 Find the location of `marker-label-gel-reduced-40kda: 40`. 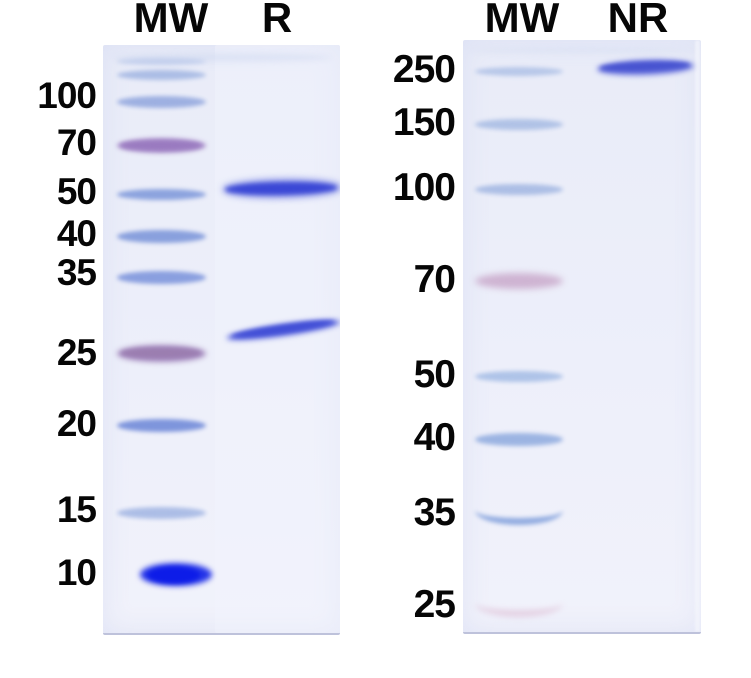

marker-label-gel-reduced-40kda: 40 is located at coordinates (76, 233).